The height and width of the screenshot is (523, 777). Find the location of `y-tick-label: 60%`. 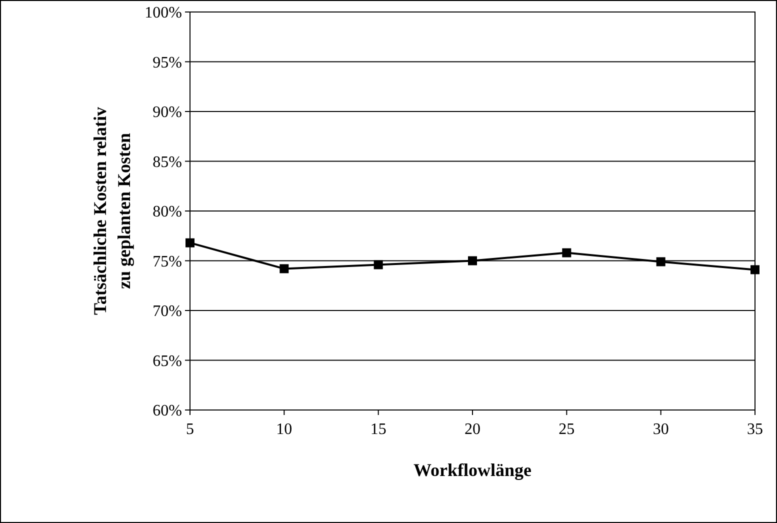

y-tick-label: 60% is located at coordinates (167, 411).